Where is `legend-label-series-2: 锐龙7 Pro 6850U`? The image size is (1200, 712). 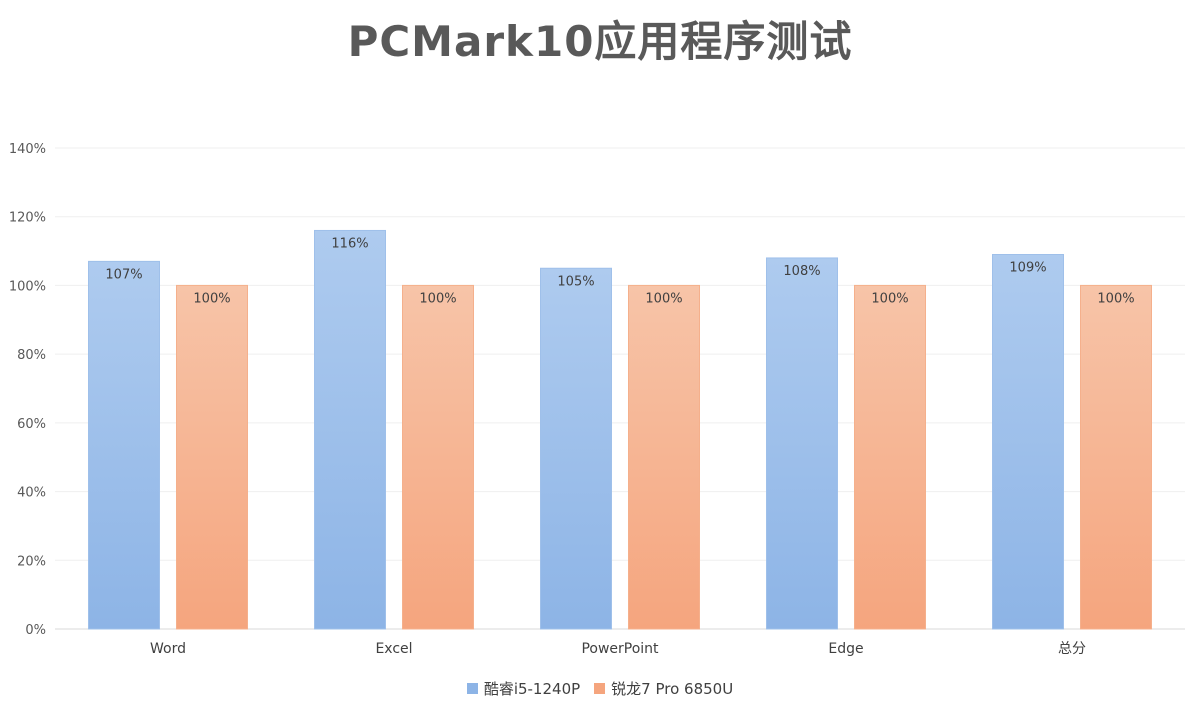
legend-label-series-2: 锐龙7 Pro 6850U is located at coordinates (672, 689).